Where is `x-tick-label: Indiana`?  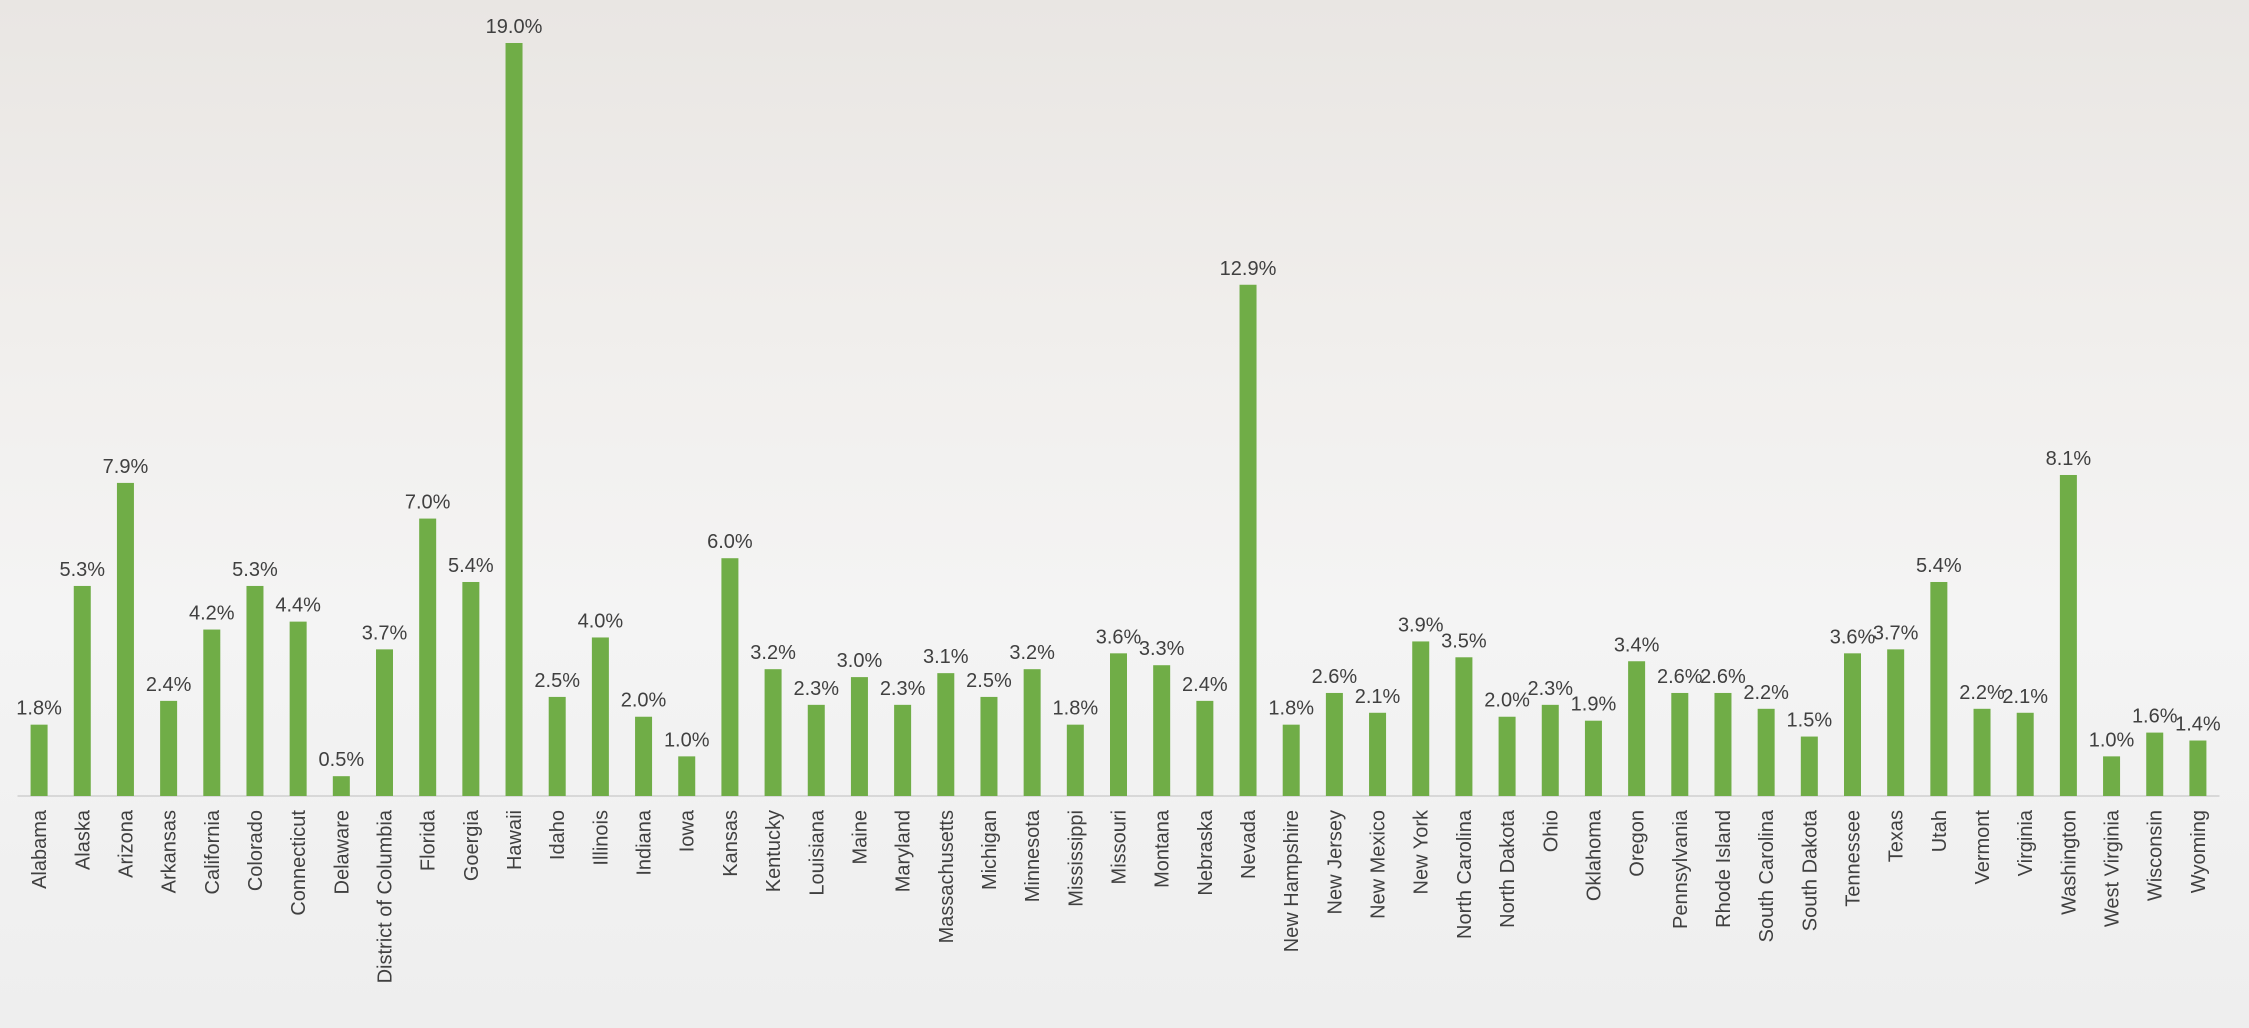 x-tick-label: Indiana is located at coordinates (645, 842).